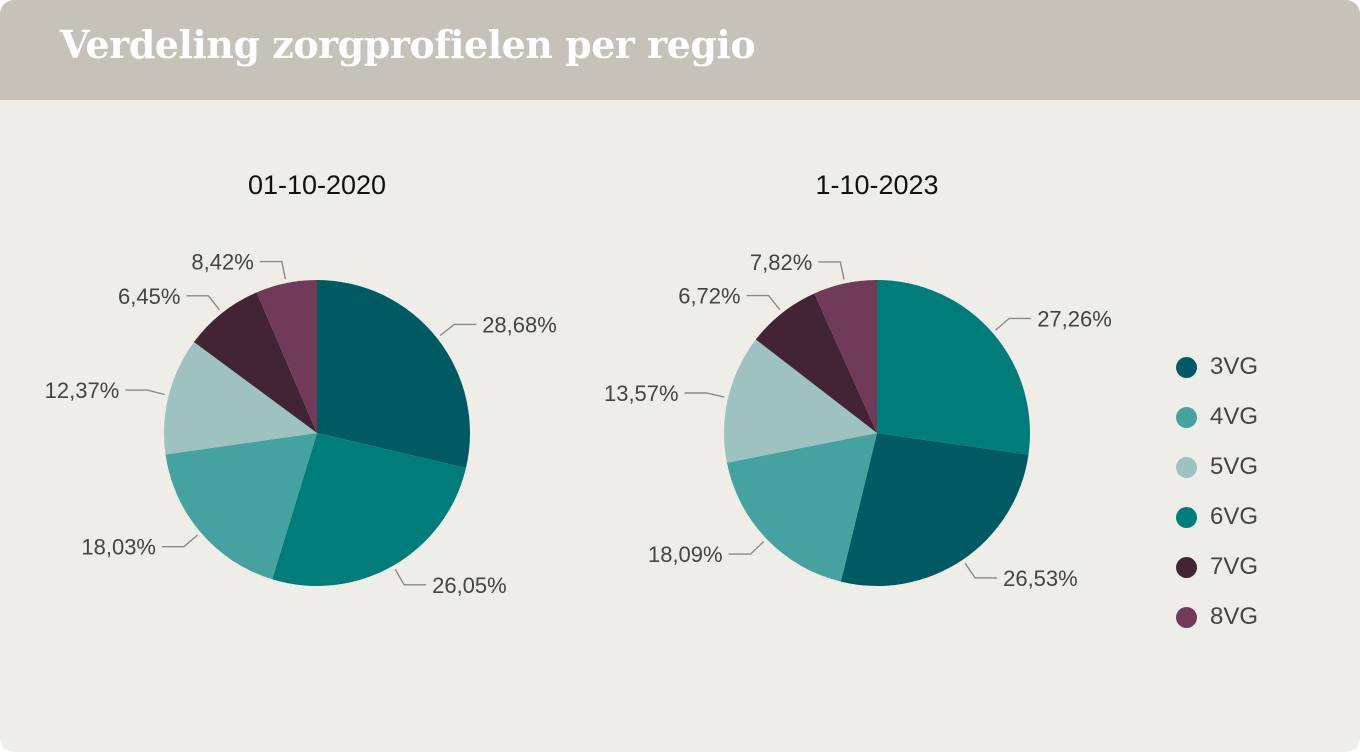  Describe the element at coordinates (1234, 516) in the screenshot. I see `legend-label: 6VG` at that location.